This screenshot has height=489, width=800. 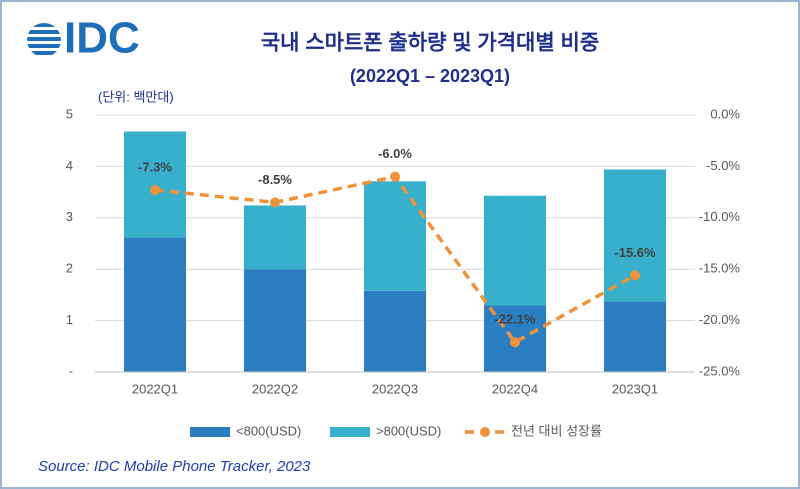 I want to click on y-tick-label: -, so click(x=71, y=370).